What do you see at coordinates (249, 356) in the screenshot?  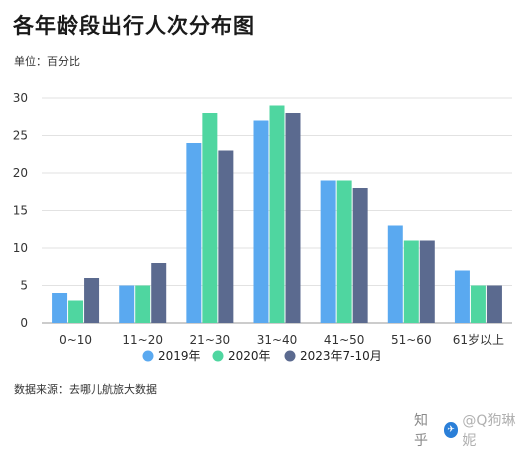 I see `legend-label: 2020年` at bounding box center [249, 356].